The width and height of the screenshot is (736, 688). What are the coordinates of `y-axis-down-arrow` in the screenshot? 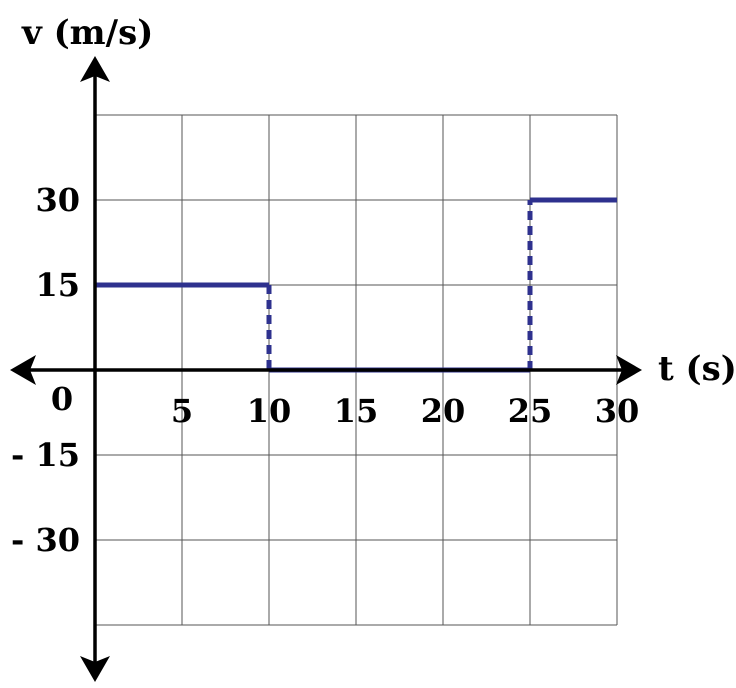 It's located at (95, 669).